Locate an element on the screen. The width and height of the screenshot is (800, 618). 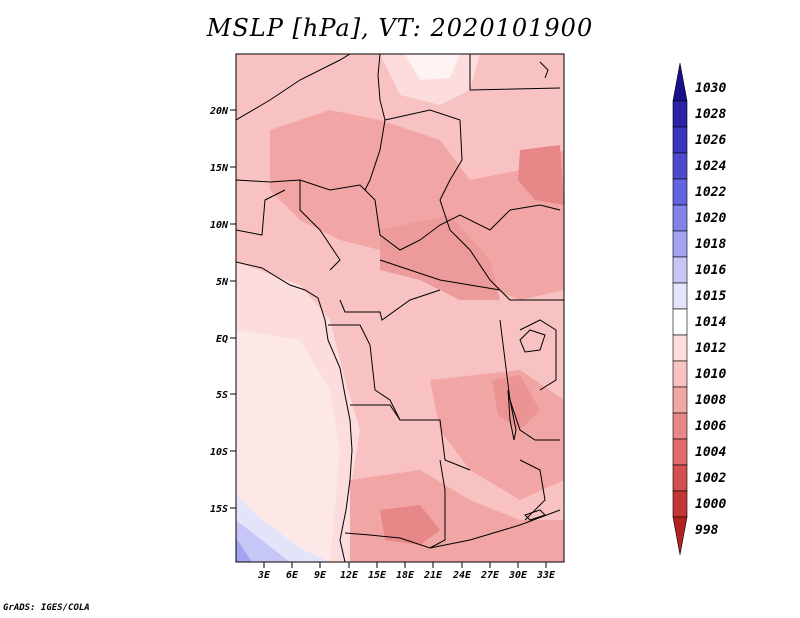
colorbar-label: 998 is located at coordinates (707, 530).